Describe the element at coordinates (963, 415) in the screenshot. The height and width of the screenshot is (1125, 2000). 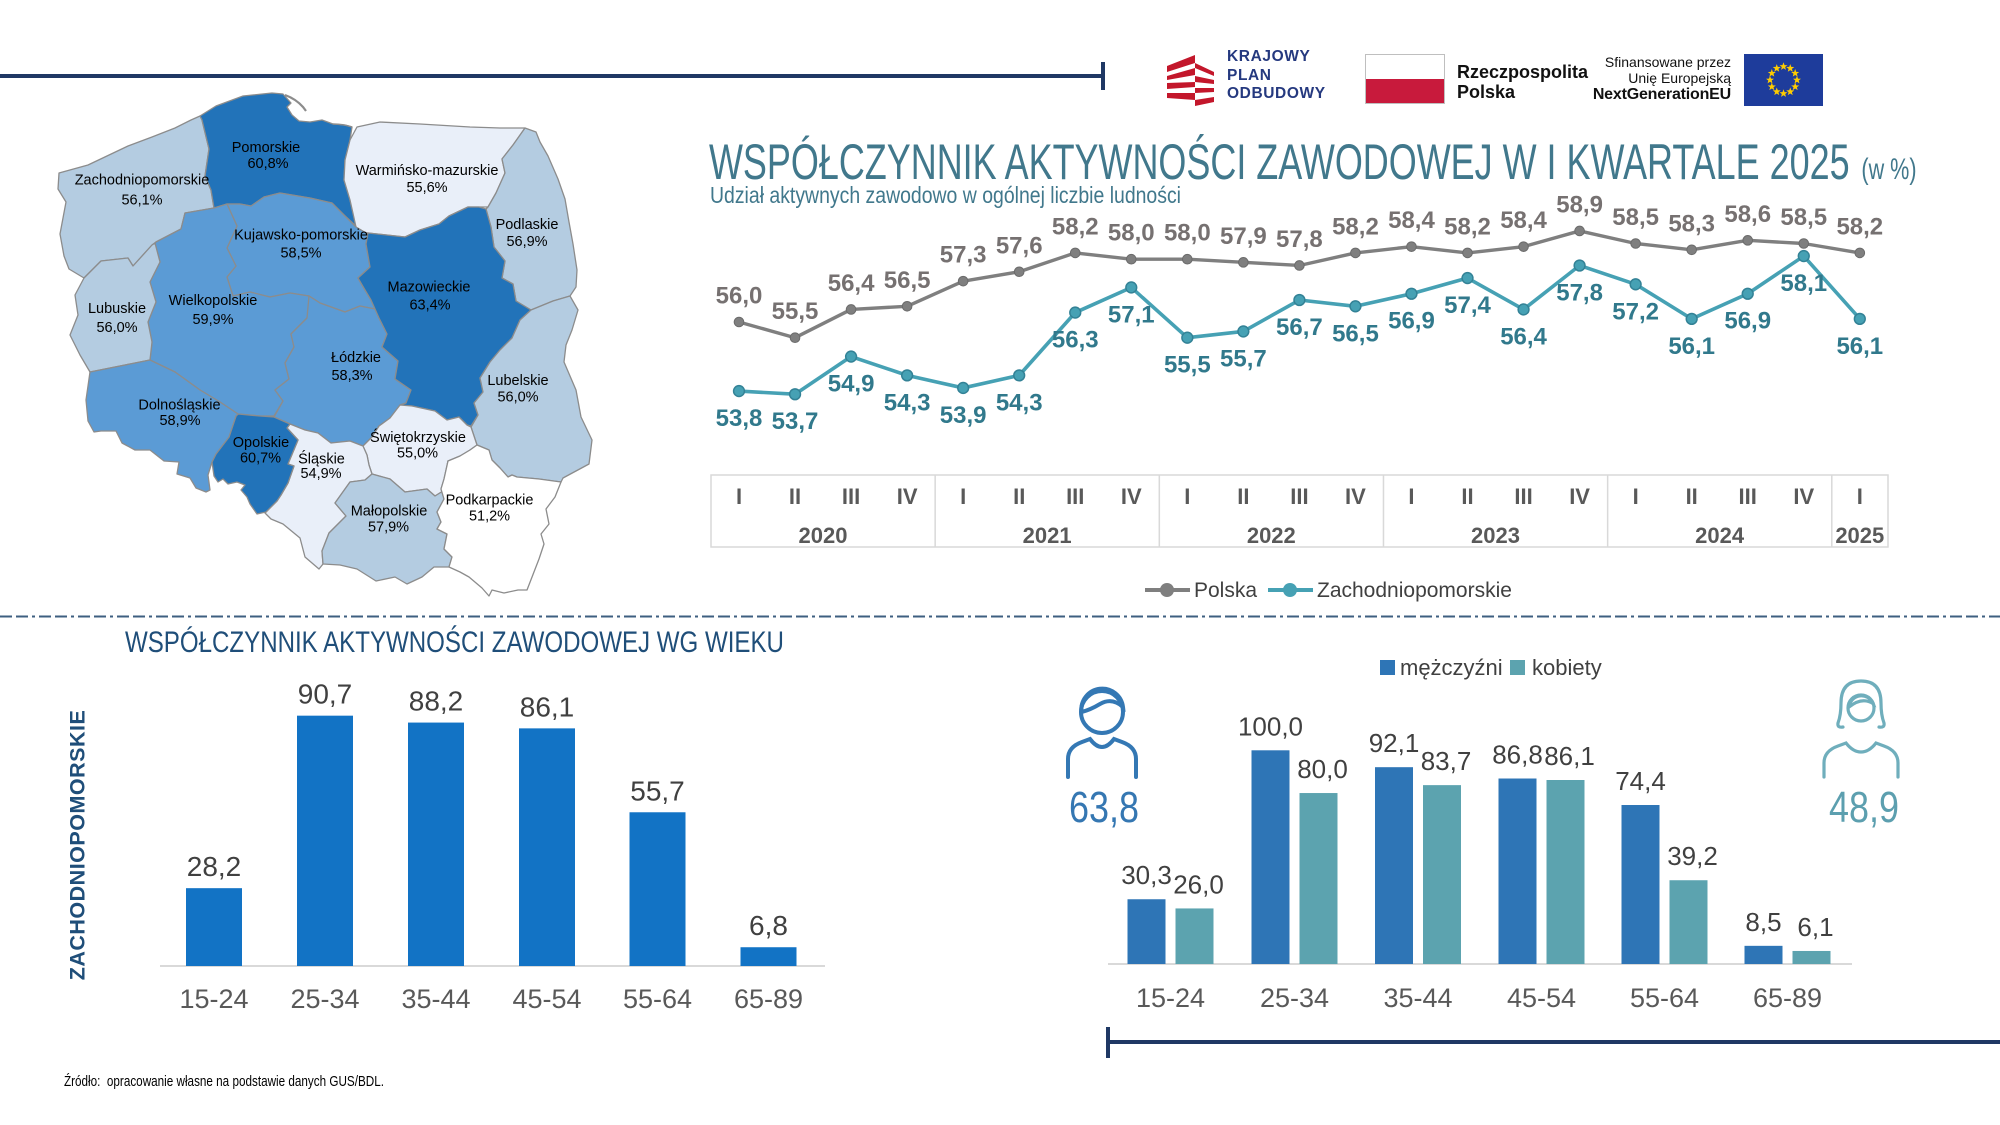
I see `svg-text: 53,9` at that location.